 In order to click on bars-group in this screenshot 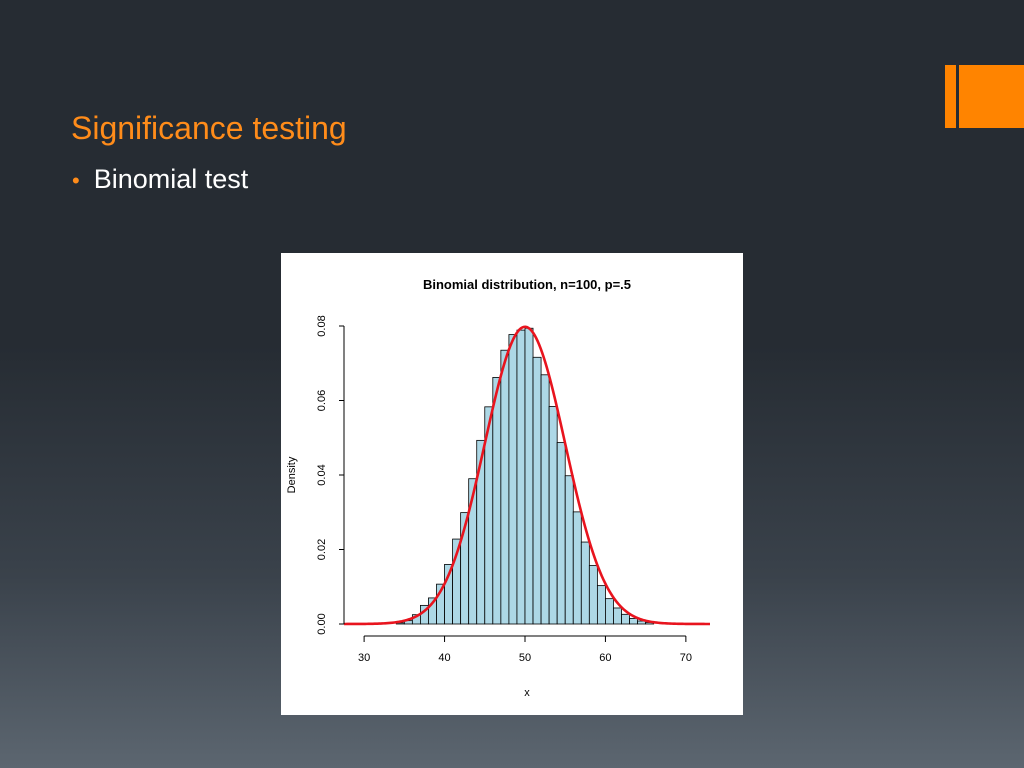, I will do `click(525, 476)`.